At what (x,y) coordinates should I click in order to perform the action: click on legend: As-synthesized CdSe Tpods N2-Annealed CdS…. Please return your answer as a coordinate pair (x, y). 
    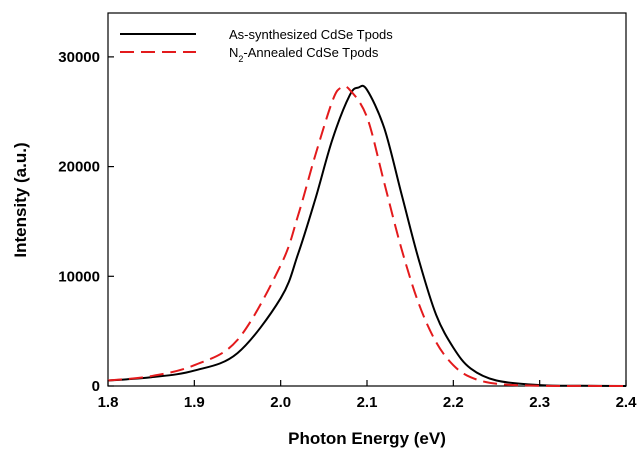
    Looking at the image, I should click on (256, 45).